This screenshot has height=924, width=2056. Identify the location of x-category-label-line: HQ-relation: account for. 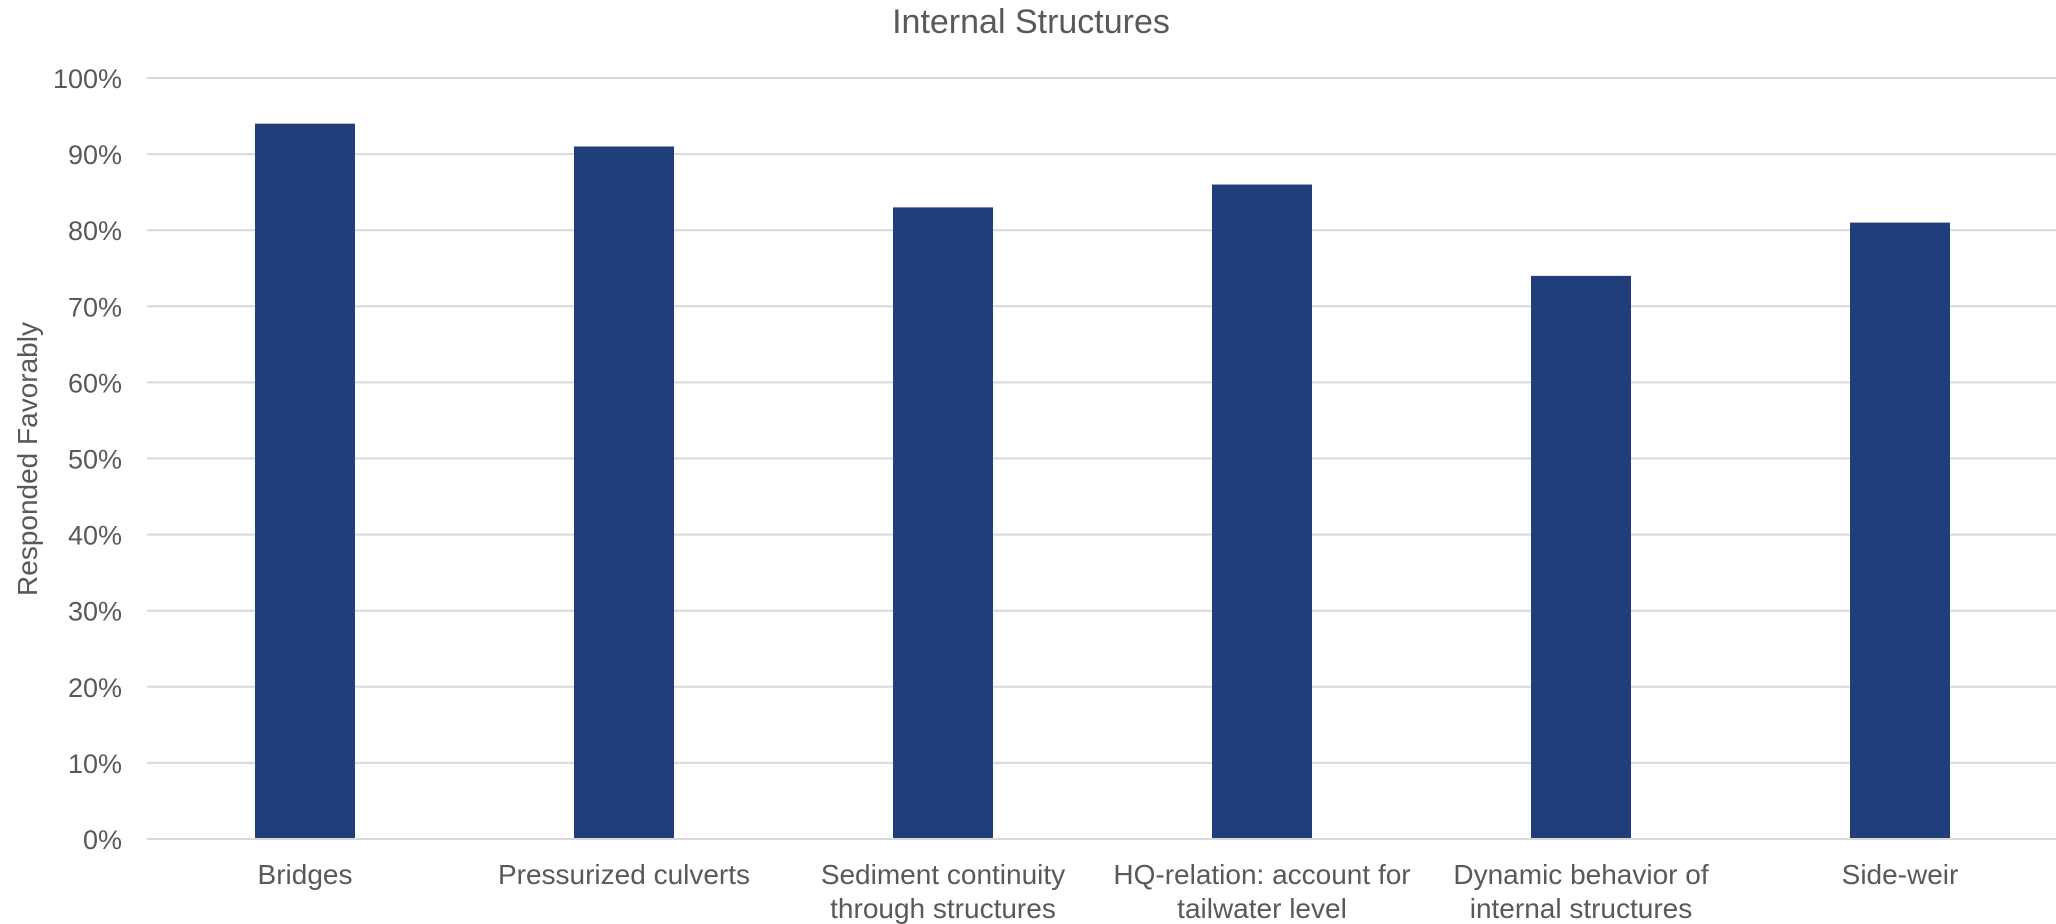
(1261, 874).